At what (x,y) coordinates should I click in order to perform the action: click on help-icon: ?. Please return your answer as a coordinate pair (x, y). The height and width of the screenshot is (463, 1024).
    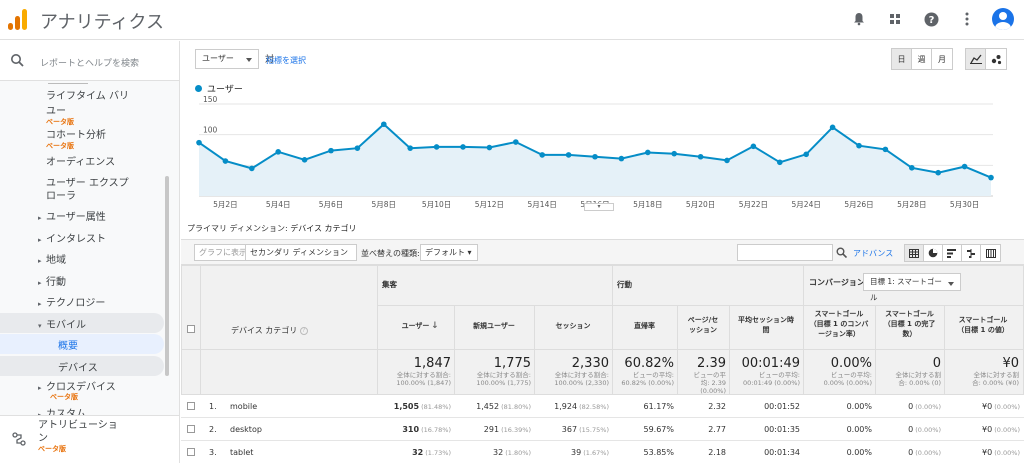
    Looking at the image, I should click on (931, 19).